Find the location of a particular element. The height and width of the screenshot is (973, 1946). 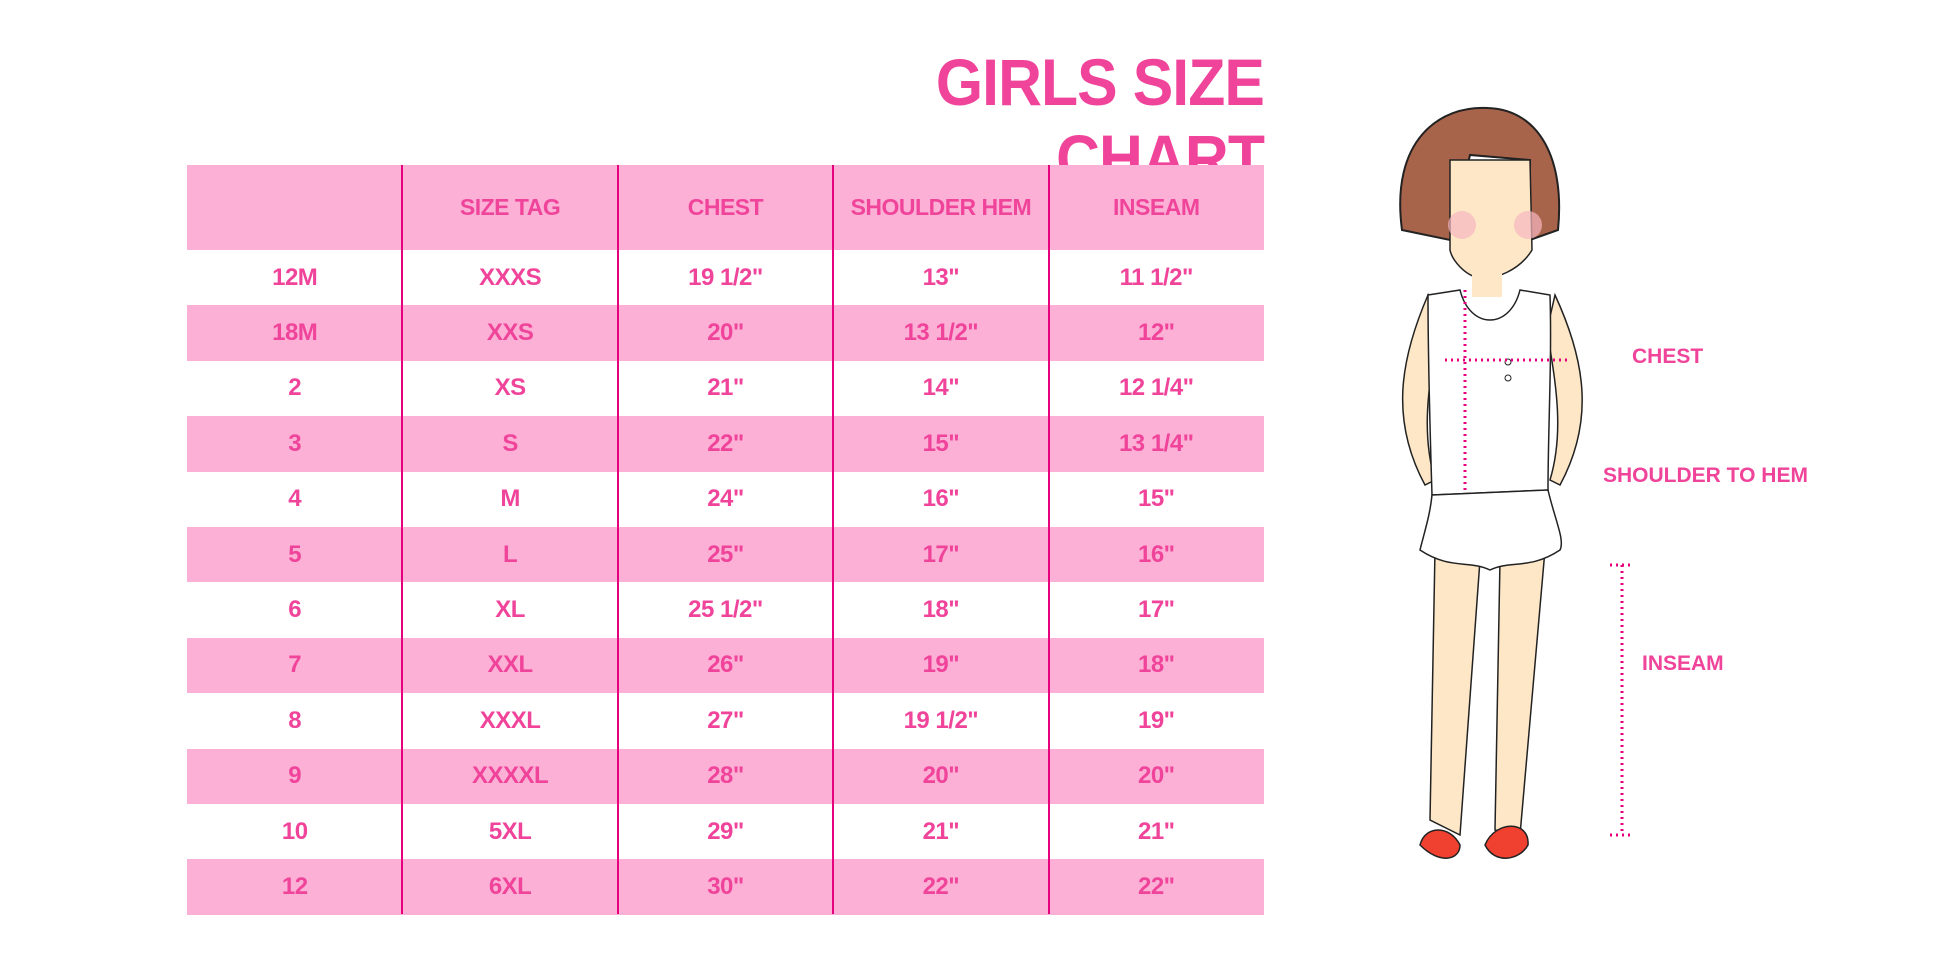

table-cell: 12M is located at coordinates (295, 277).